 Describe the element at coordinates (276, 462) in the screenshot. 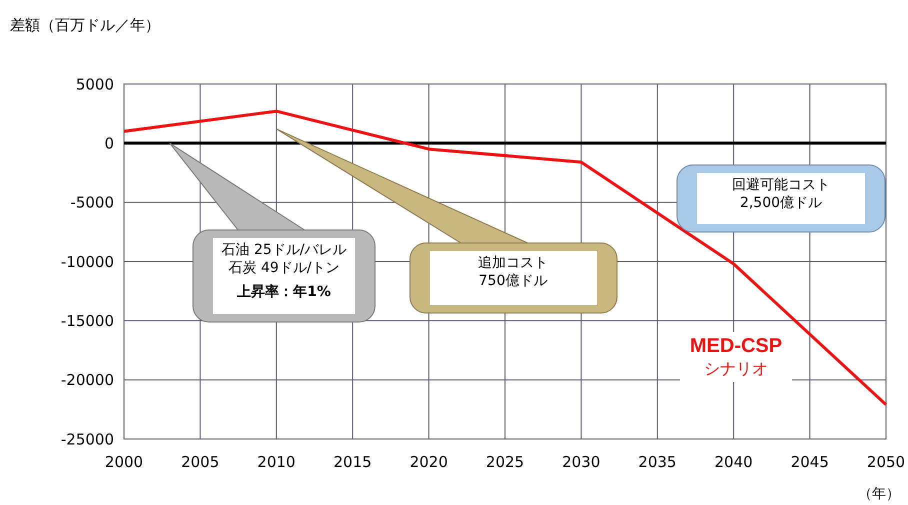

I see `x-tick-label: 2010` at that location.